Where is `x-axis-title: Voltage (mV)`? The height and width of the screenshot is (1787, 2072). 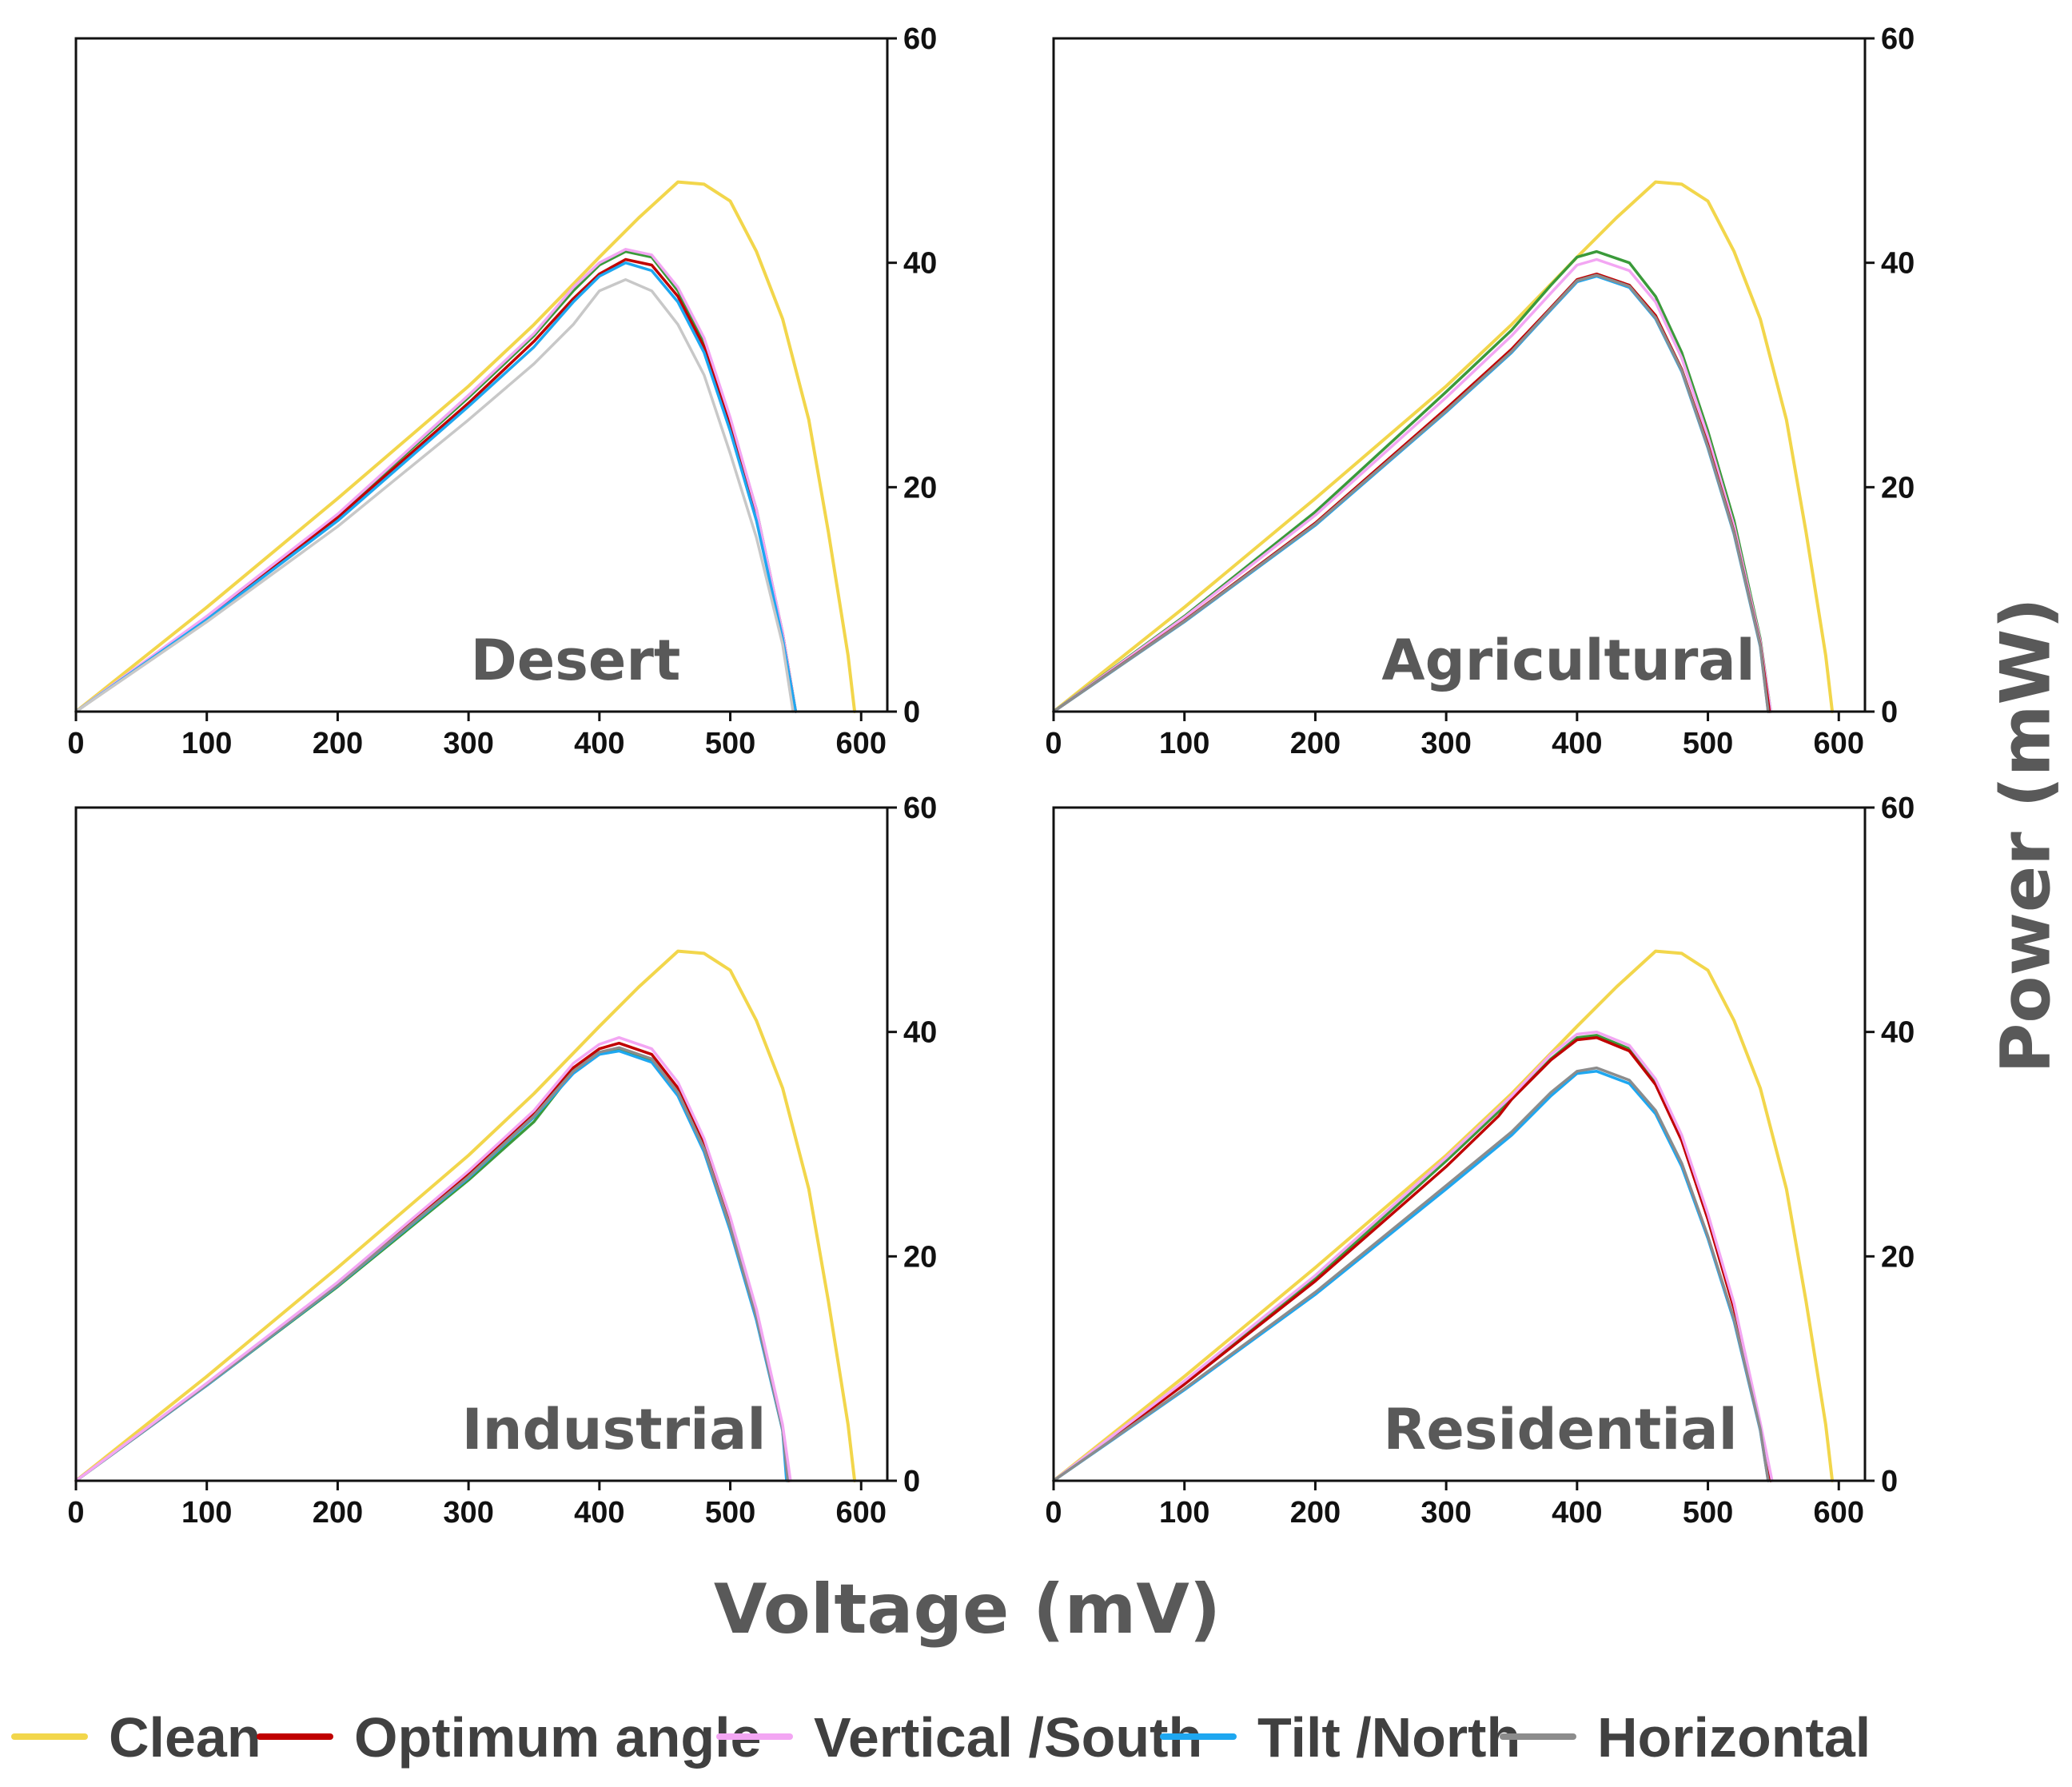 x-axis-title: Voltage (mV) is located at coordinates (967, 1609).